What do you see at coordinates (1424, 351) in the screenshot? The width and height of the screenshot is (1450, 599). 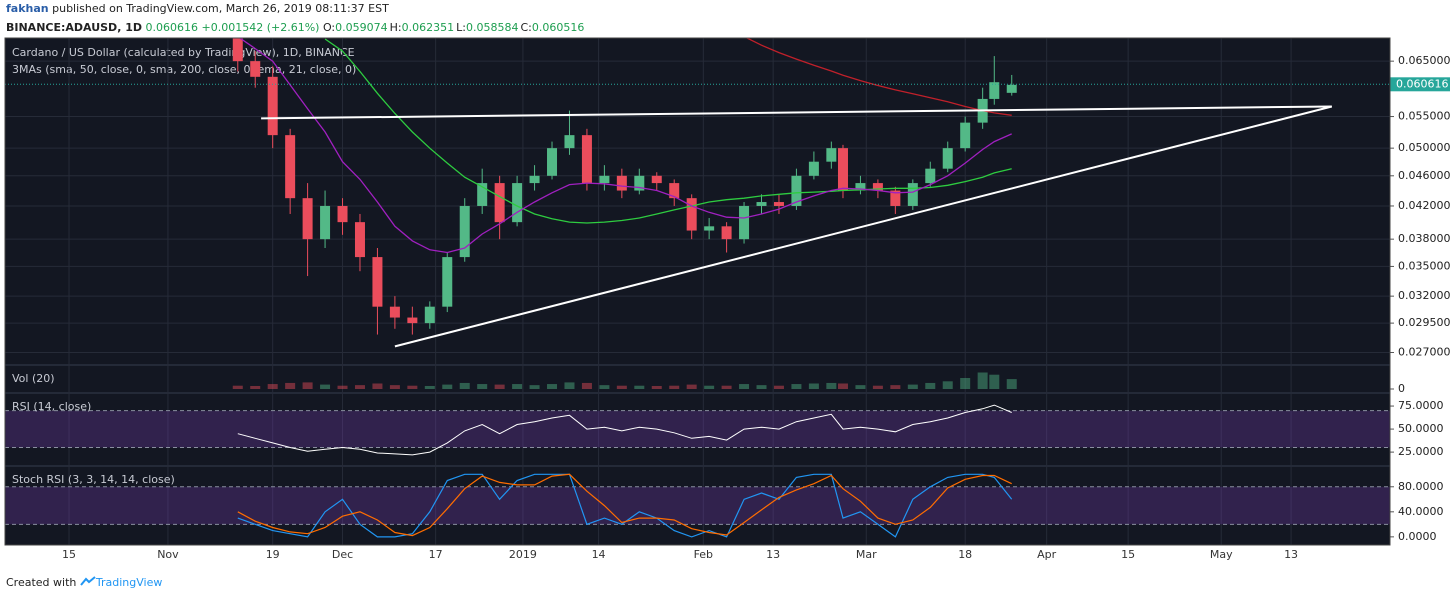 I see `y-tick-label: 0.027000` at bounding box center [1424, 351].